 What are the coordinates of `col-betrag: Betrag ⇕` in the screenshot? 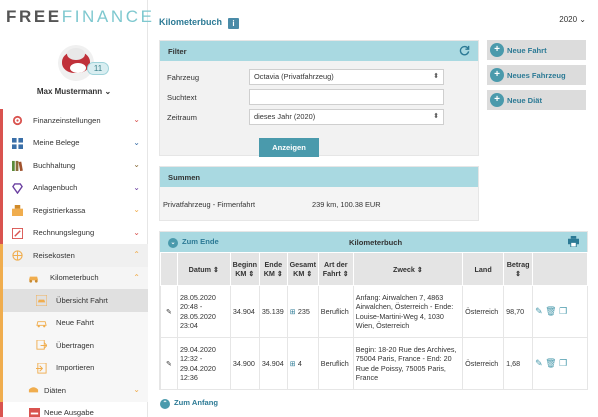 It's located at (518, 269).